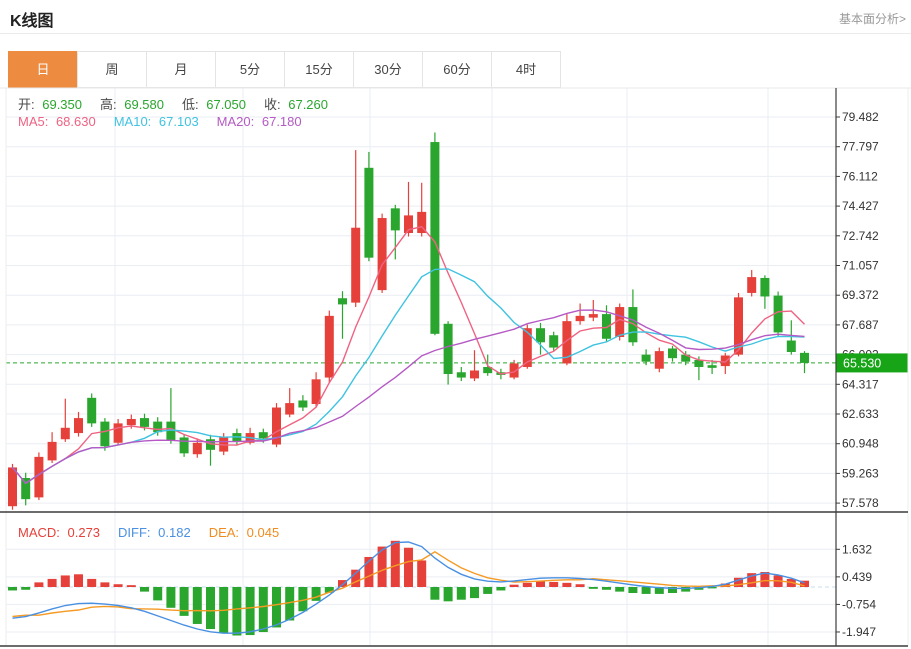 Image resolution: width=911 pixels, height=649 pixels. I want to click on page-header: K线图 基本面分析>, so click(455, 16).